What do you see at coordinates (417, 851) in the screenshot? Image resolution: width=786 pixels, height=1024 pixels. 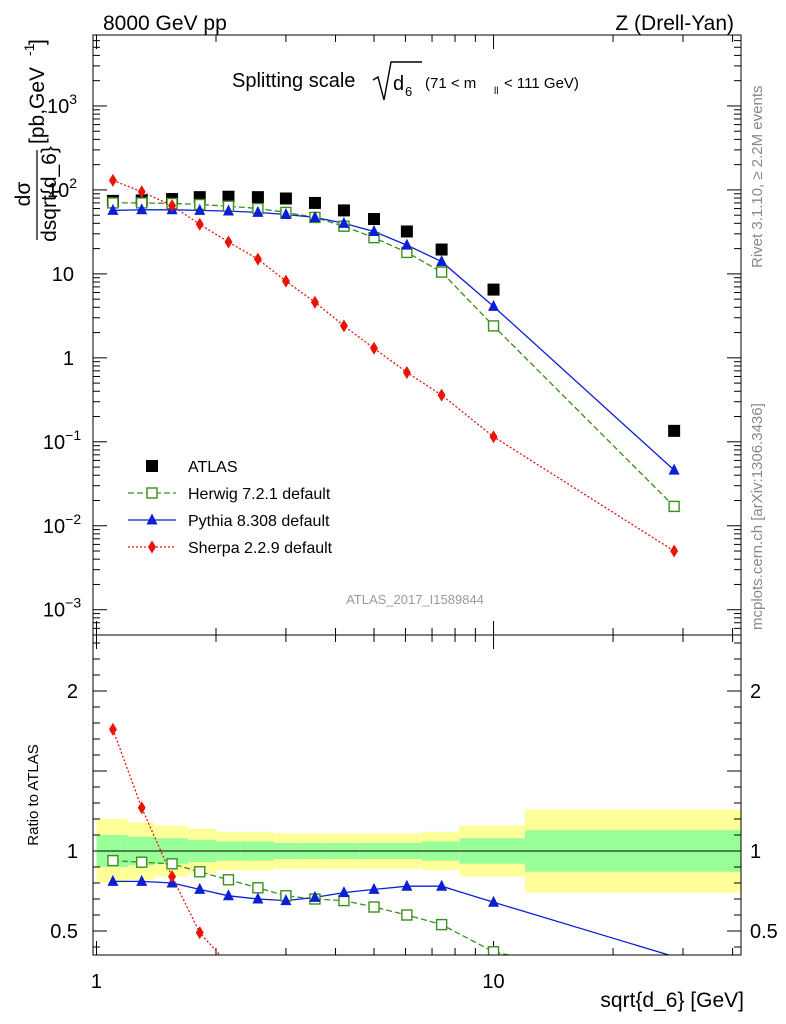 I see `ratio-uncertainty-bands` at bounding box center [417, 851].